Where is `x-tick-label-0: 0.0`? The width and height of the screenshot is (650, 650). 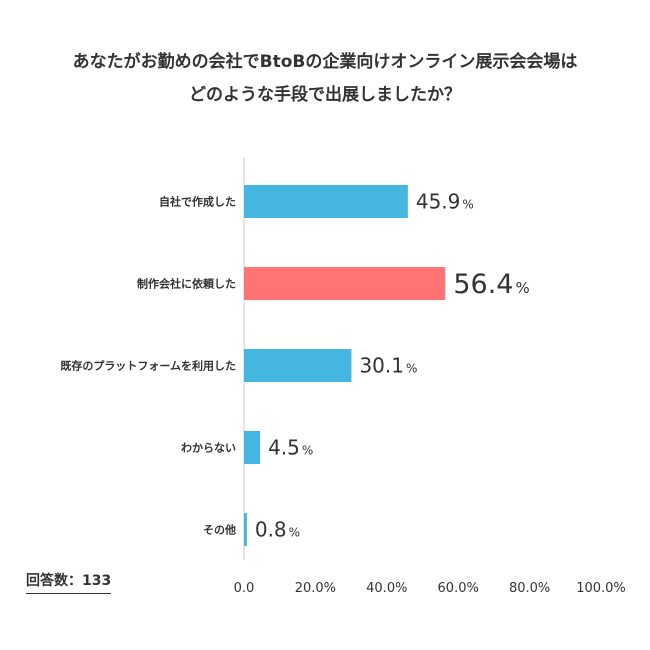 x-tick-label-0: 0.0 is located at coordinates (244, 588).